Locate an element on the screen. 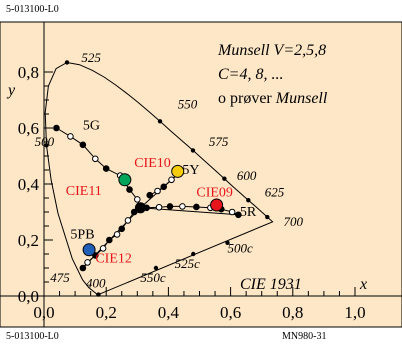 Image resolution: width=402 pixels, height=348 pixels. series-5pb: 5PB is located at coordinates (105, 239).